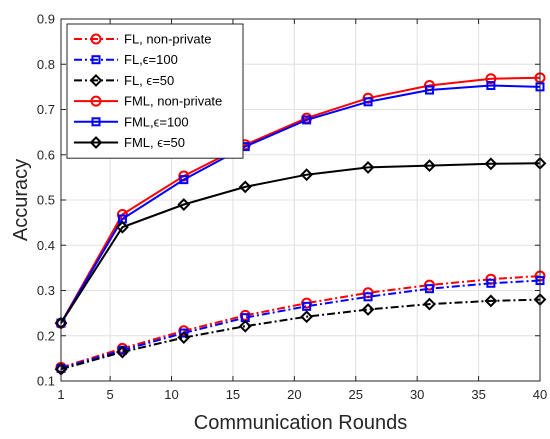  What do you see at coordinates (171, 394) in the screenshot?
I see `x-tick-label: 10` at bounding box center [171, 394].